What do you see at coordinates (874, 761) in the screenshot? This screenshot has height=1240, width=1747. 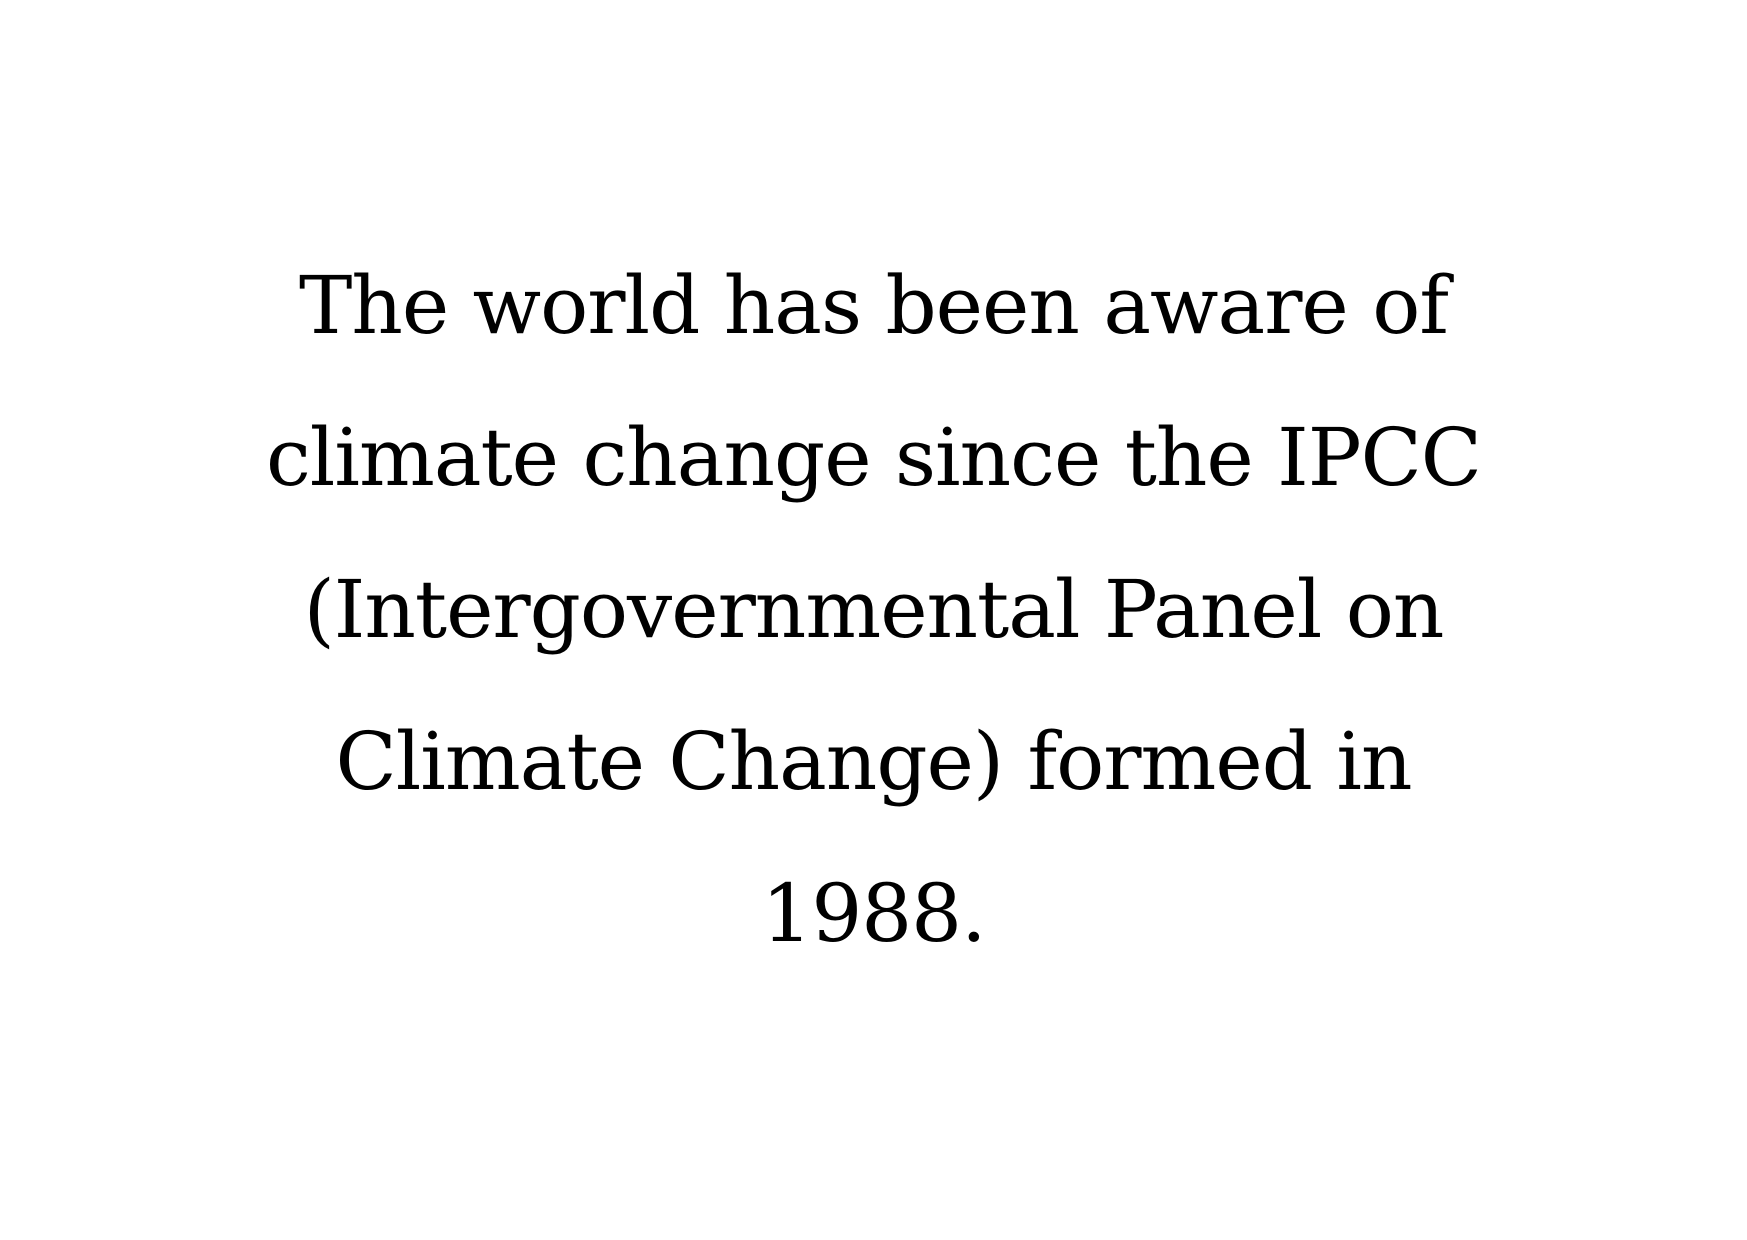 I see `quote-line-4: Climate Change) formed in` at bounding box center [874, 761].